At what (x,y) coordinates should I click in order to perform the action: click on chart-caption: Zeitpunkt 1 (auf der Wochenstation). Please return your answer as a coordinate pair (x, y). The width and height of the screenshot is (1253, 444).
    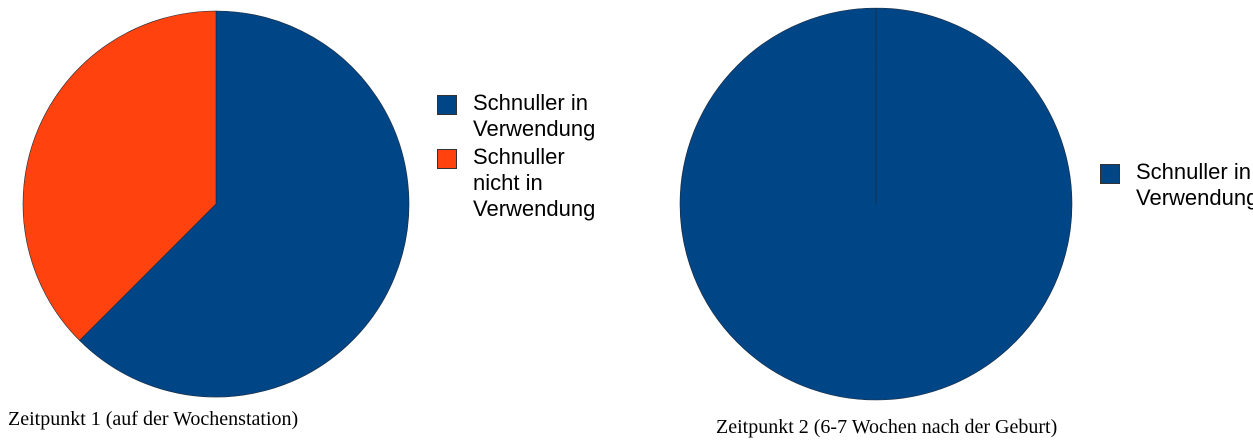
    Looking at the image, I should click on (153, 419).